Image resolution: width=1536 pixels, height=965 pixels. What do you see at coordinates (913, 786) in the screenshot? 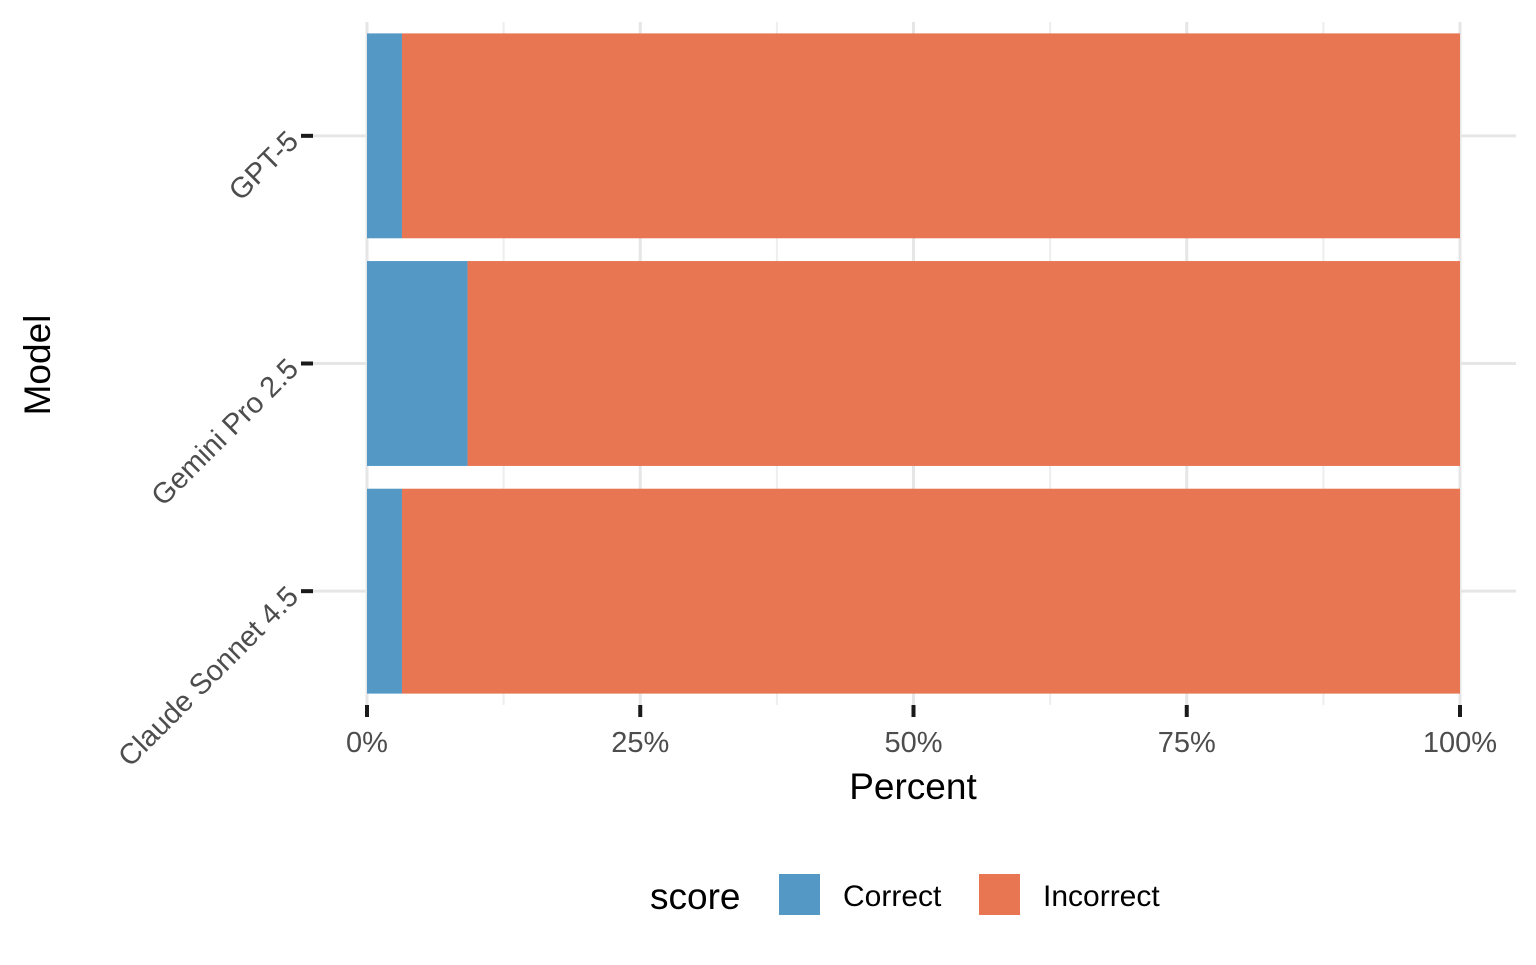
I see `x-axis-title: Percent` at bounding box center [913, 786].